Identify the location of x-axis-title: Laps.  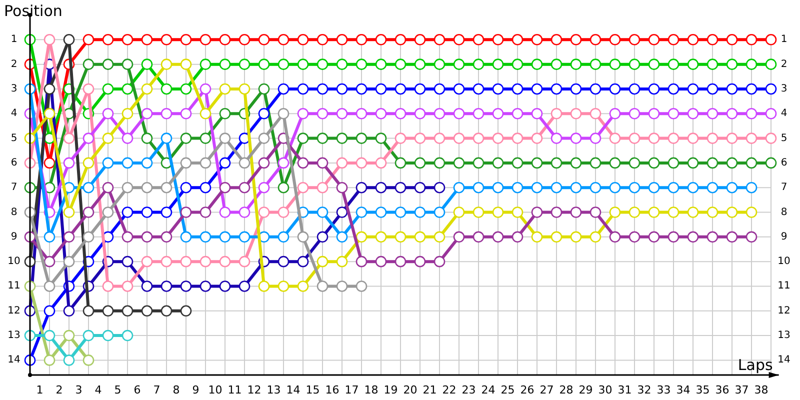
(755, 365).